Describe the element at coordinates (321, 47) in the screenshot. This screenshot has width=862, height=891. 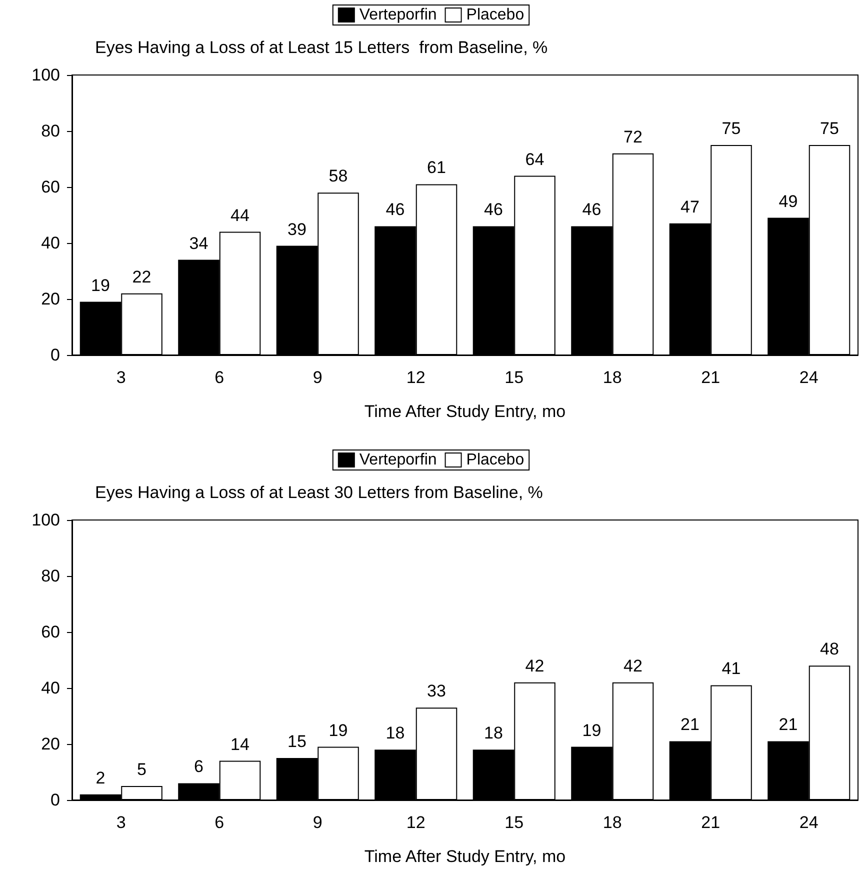
I see `chart-title: Eyes Having a Loss of at Least 15 Letters from Baseline, %` at that location.